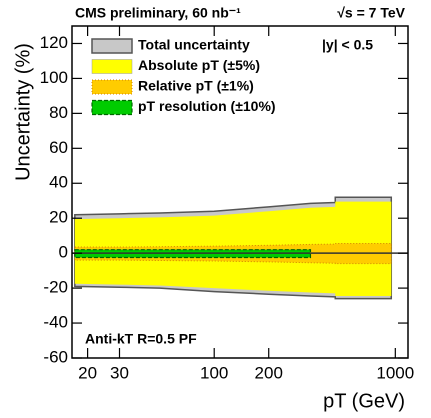 This screenshot has height=418, width=431. I want to click on legend-label: pT resolution (±10%), so click(207, 106).